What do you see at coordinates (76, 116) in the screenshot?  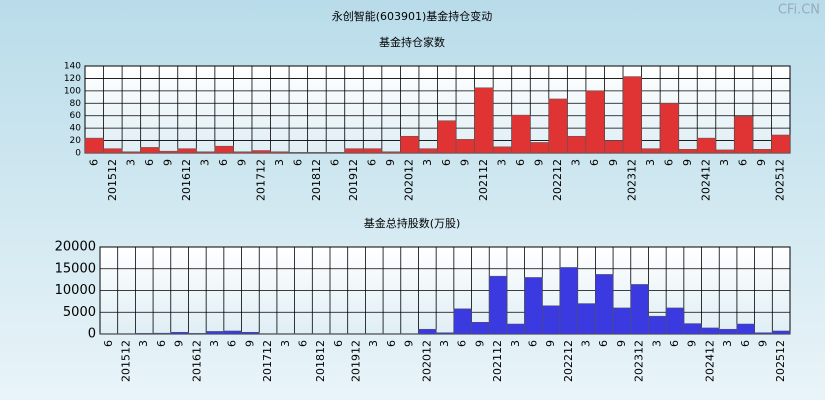 I see `y-tick-label: 60` at bounding box center [76, 116].